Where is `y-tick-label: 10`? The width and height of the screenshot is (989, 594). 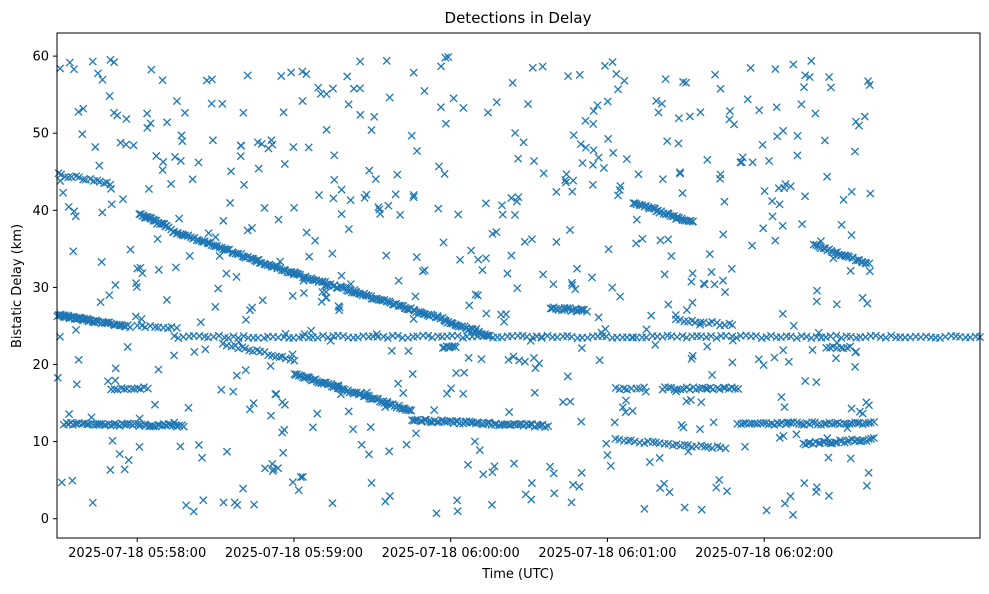
y-tick-label: 10 is located at coordinates (40, 442).